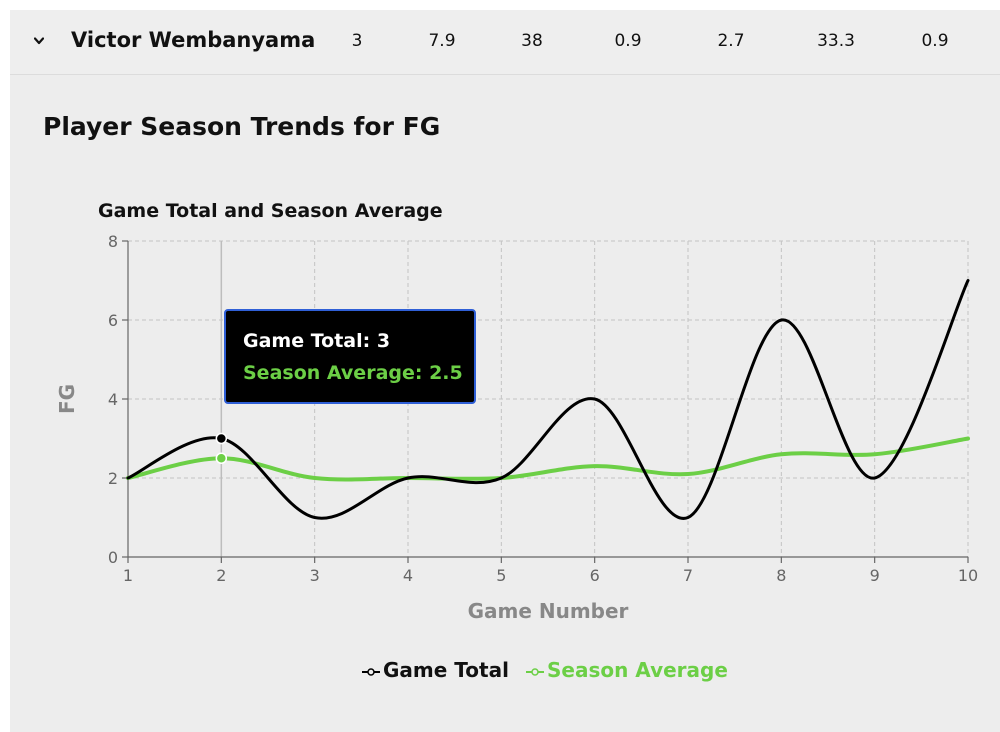  Describe the element at coordinates (113, 320) in the screenshot. I see `y-tick-label: 6` at that location.